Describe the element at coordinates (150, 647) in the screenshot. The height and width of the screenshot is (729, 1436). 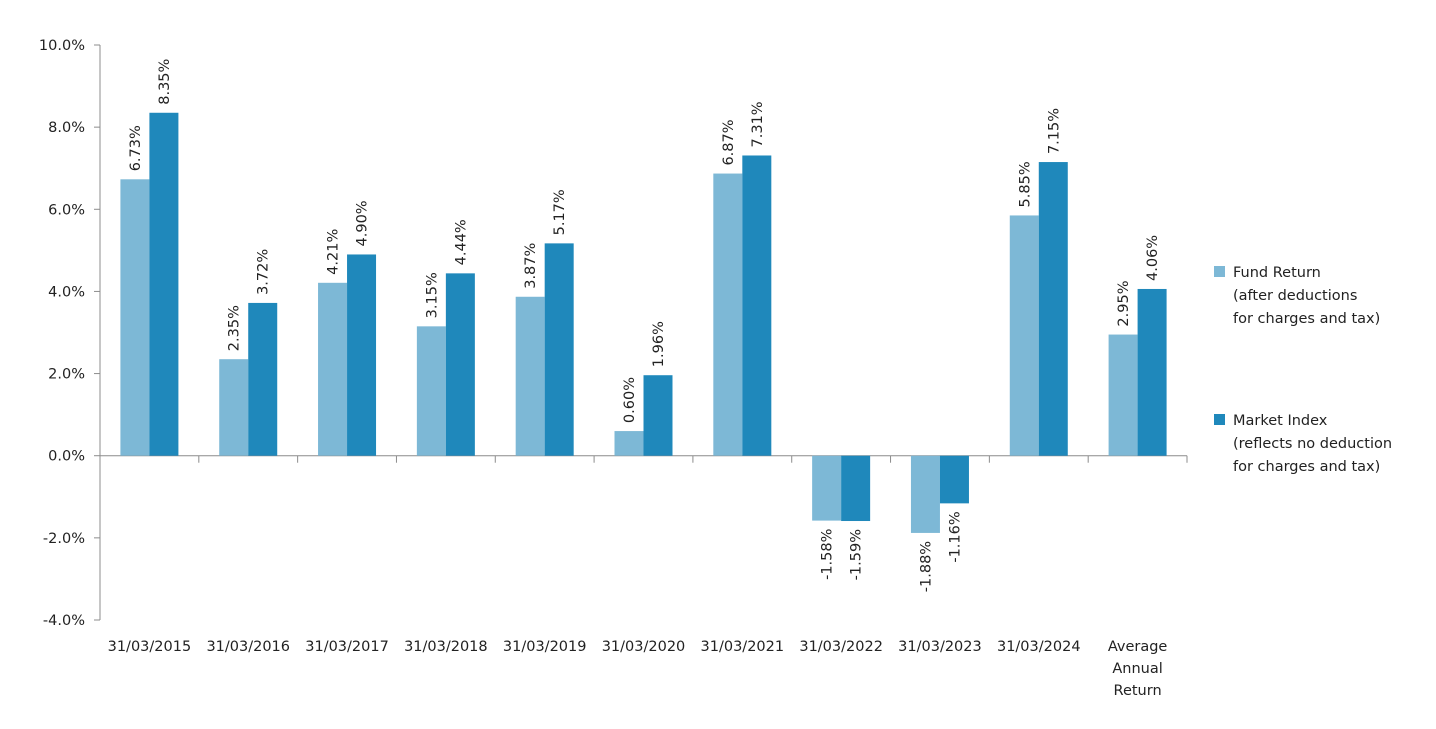
I see `x-tick-label: 31/03/2015` at that location.